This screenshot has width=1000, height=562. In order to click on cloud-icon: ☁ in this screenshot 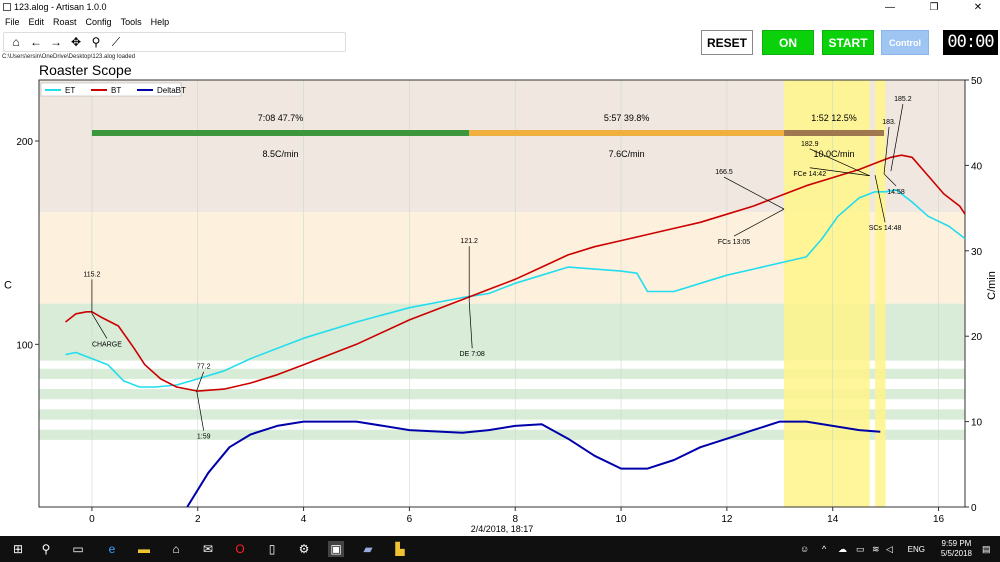, I will do `click(842, 549)`.